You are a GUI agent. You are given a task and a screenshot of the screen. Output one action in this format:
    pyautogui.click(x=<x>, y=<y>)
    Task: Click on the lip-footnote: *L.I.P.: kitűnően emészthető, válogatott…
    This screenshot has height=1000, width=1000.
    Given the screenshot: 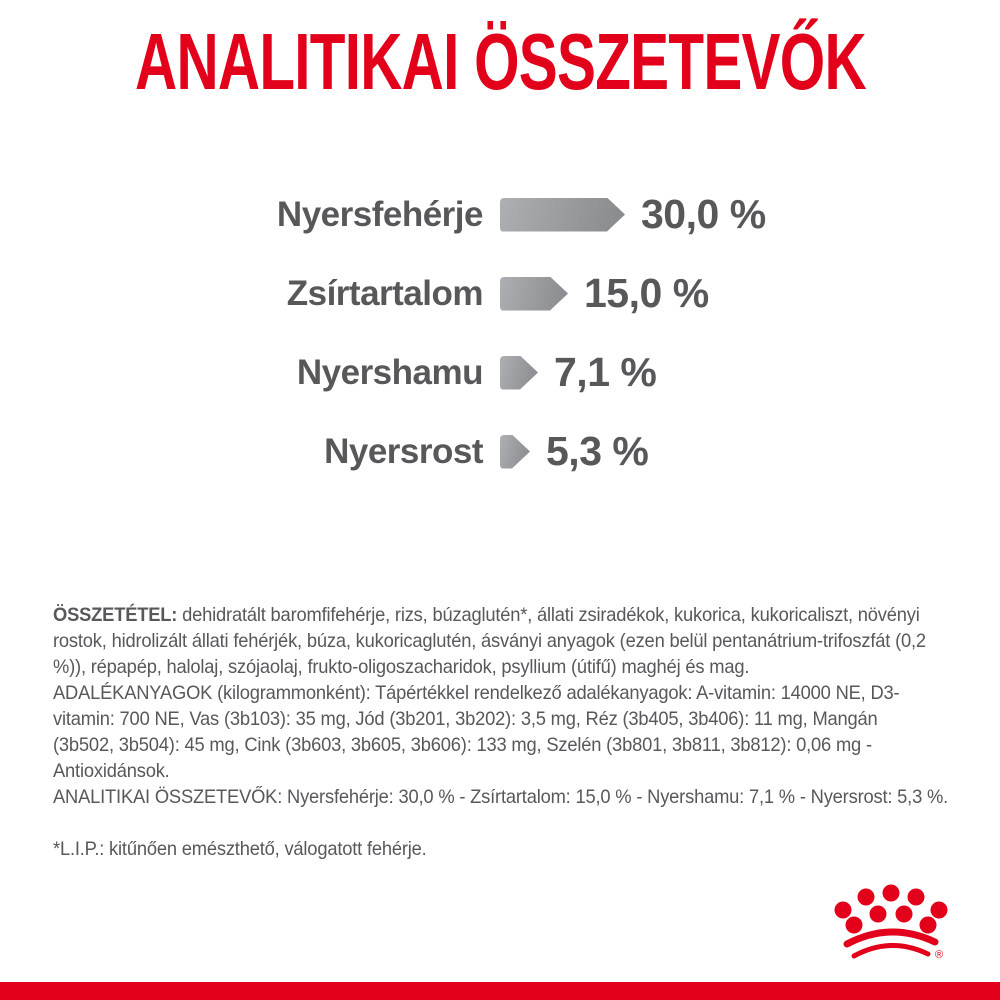 What is the action you would take?
    pyautogui.click(x=240, y=849)
    